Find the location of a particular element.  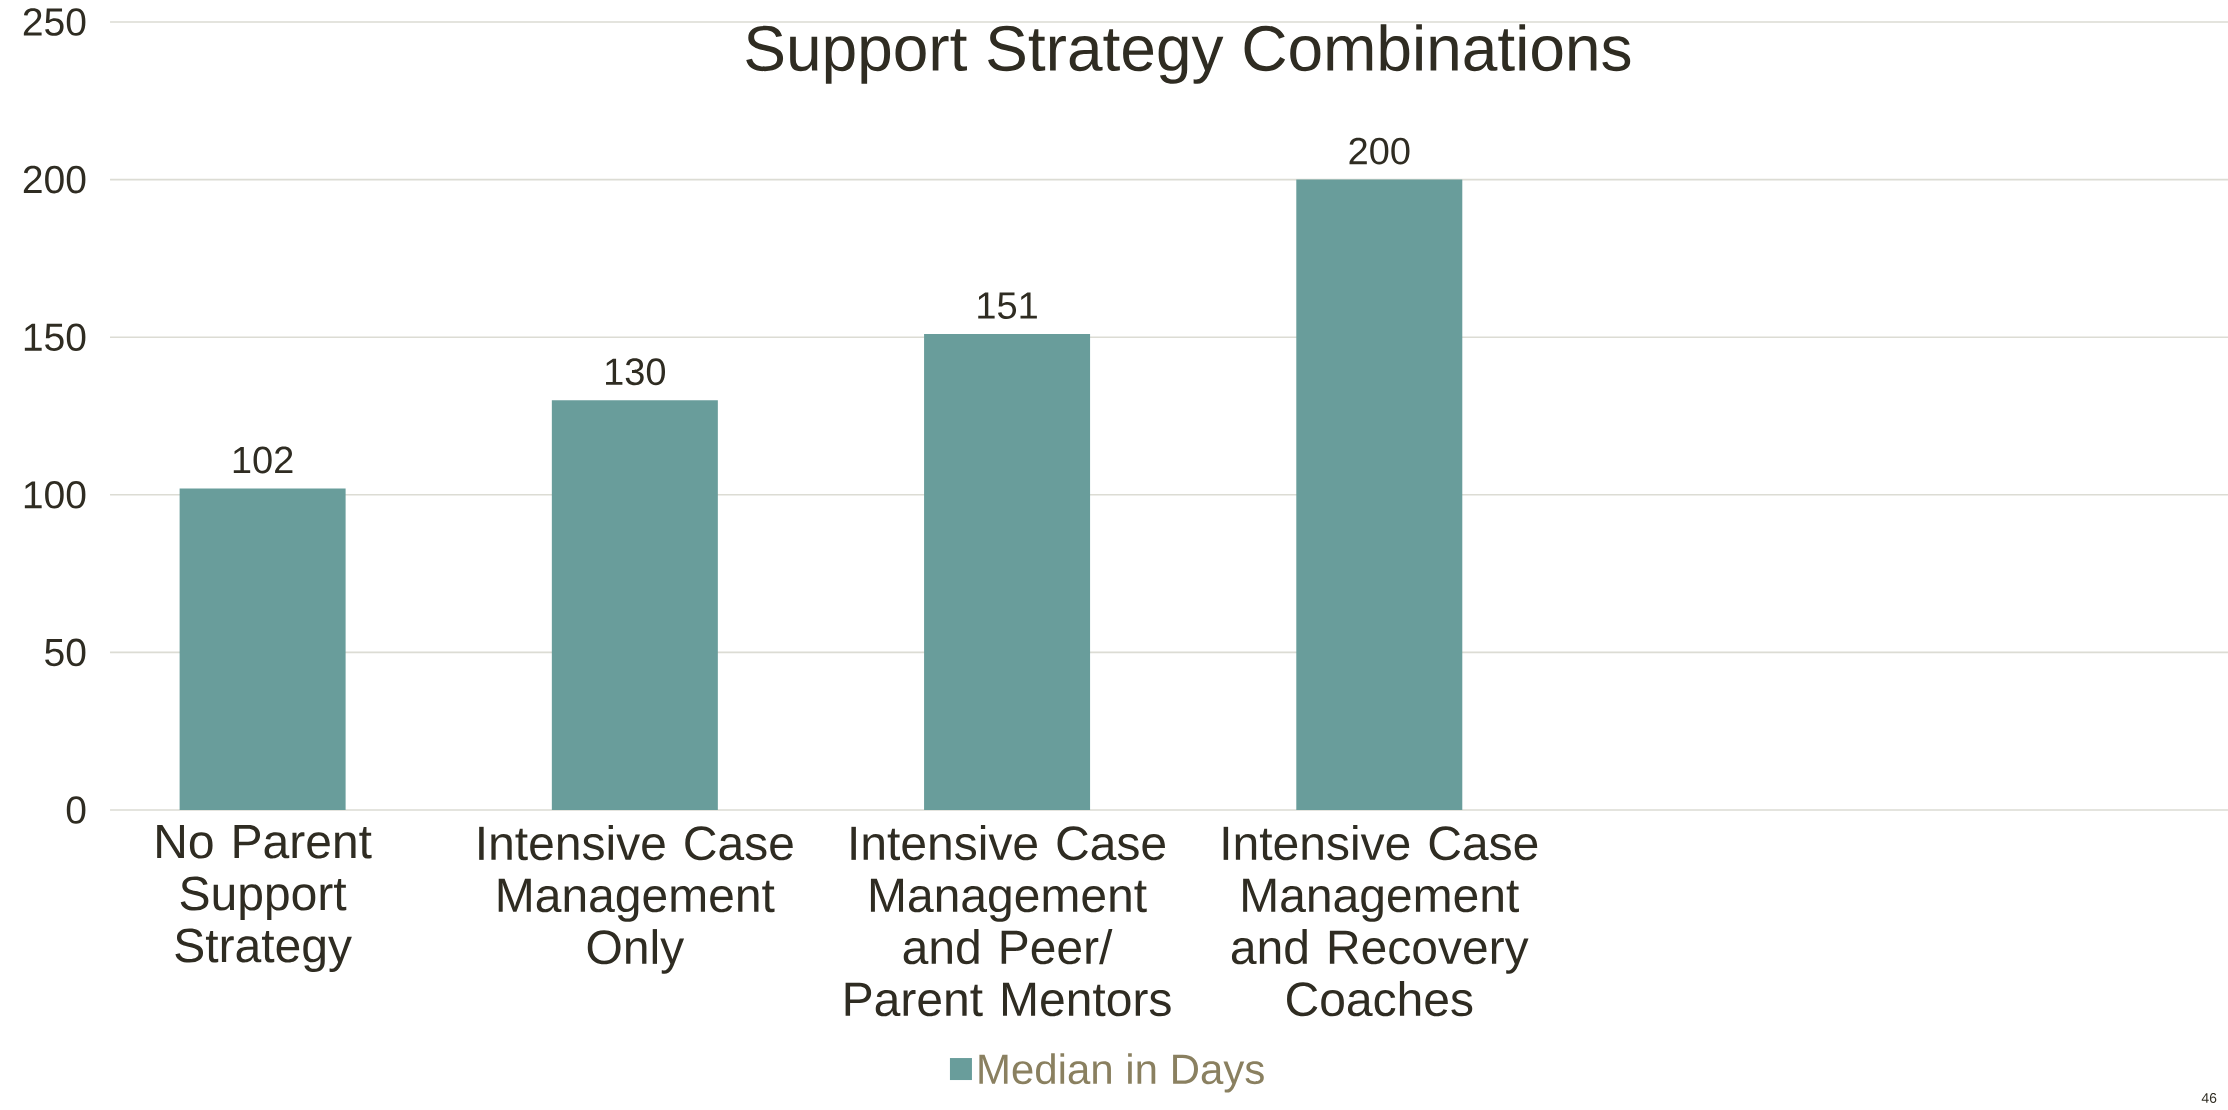

data-label: 151 is located at coordinates (1007, 305).